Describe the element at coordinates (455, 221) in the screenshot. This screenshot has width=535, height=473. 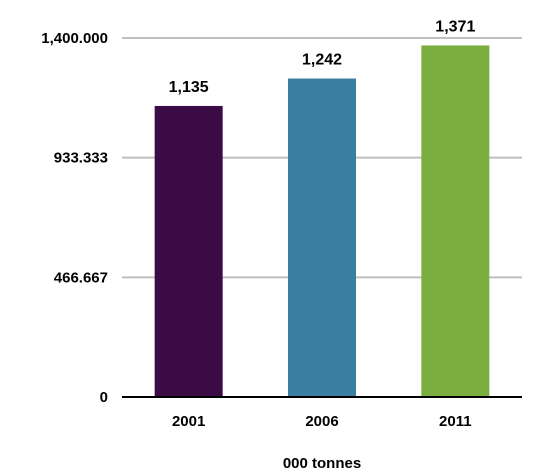
I see `bar-2011` at that location.